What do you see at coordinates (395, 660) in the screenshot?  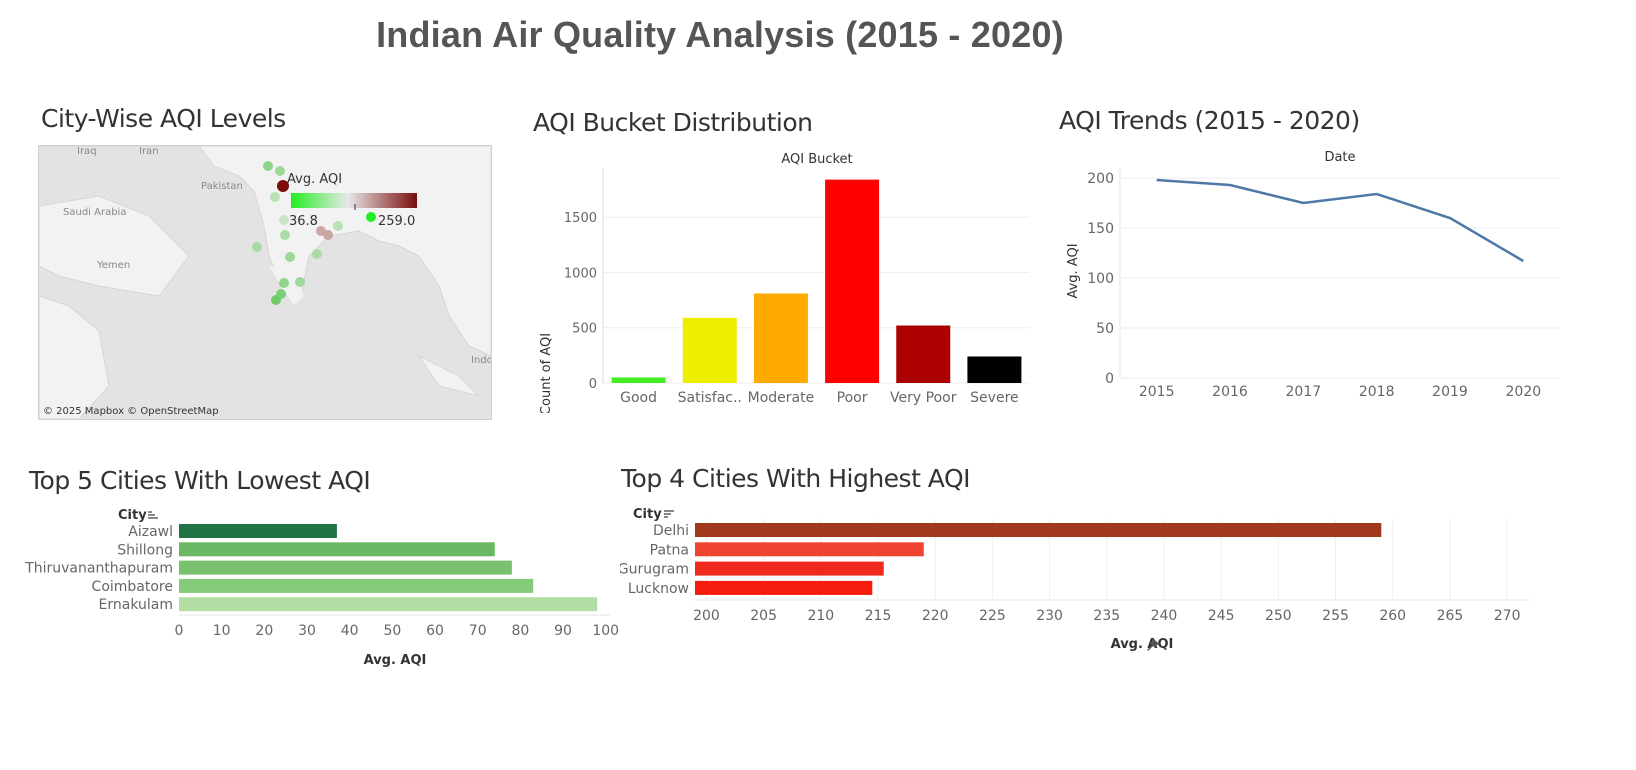 I see `lowest-x-axis-title: Avg. AQI` at bounding box center [395, 660].